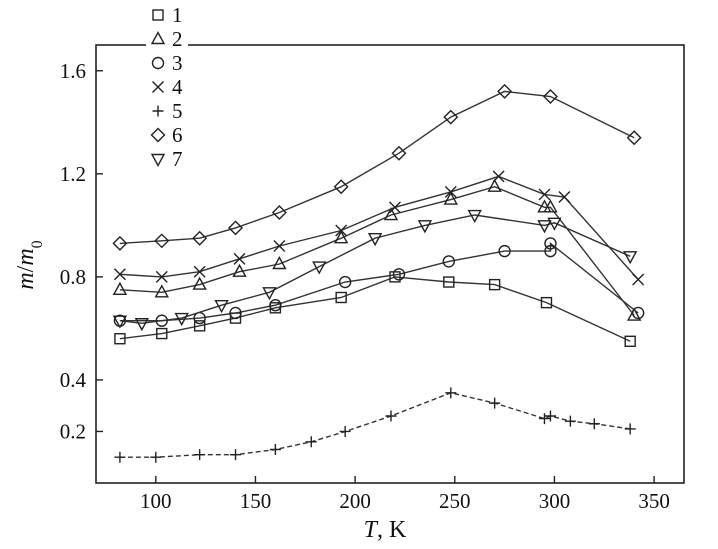 This screenshot has width=718, height=549. Describe the element at coordinates (177, 87) in the screenshot. I see `legend-label: 4` at that location.